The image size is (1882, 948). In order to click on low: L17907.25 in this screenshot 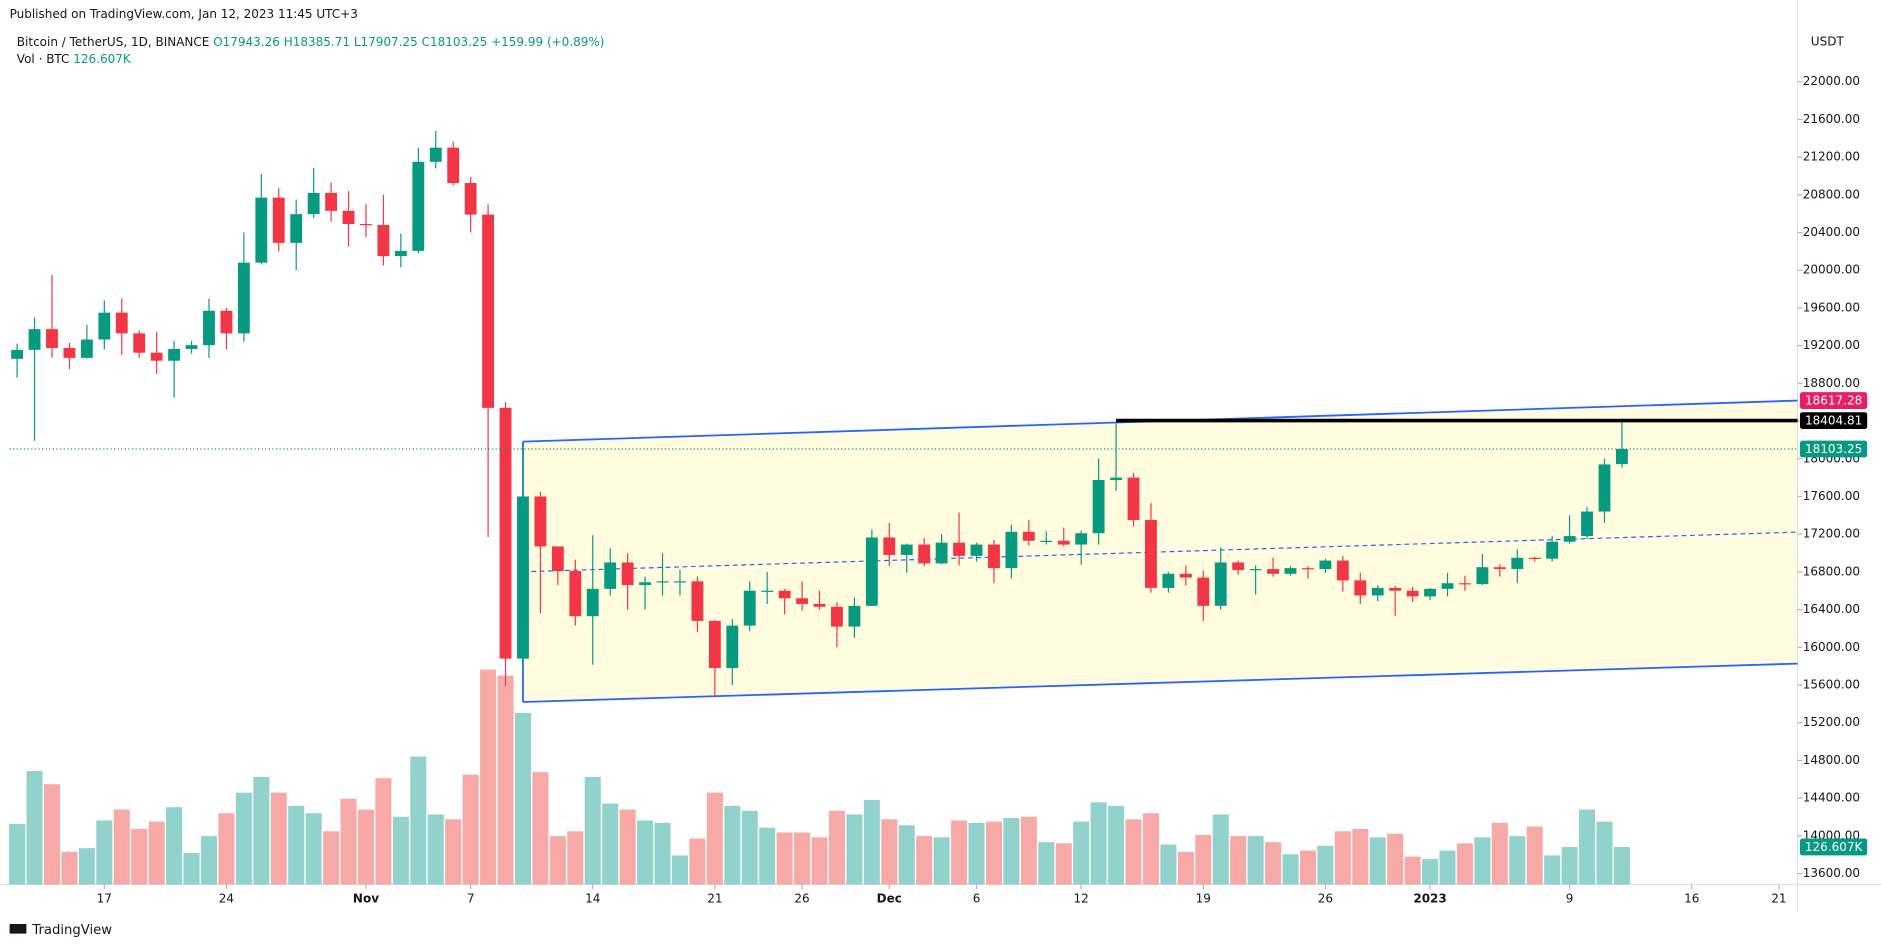, I will do `click(386, 42)`.